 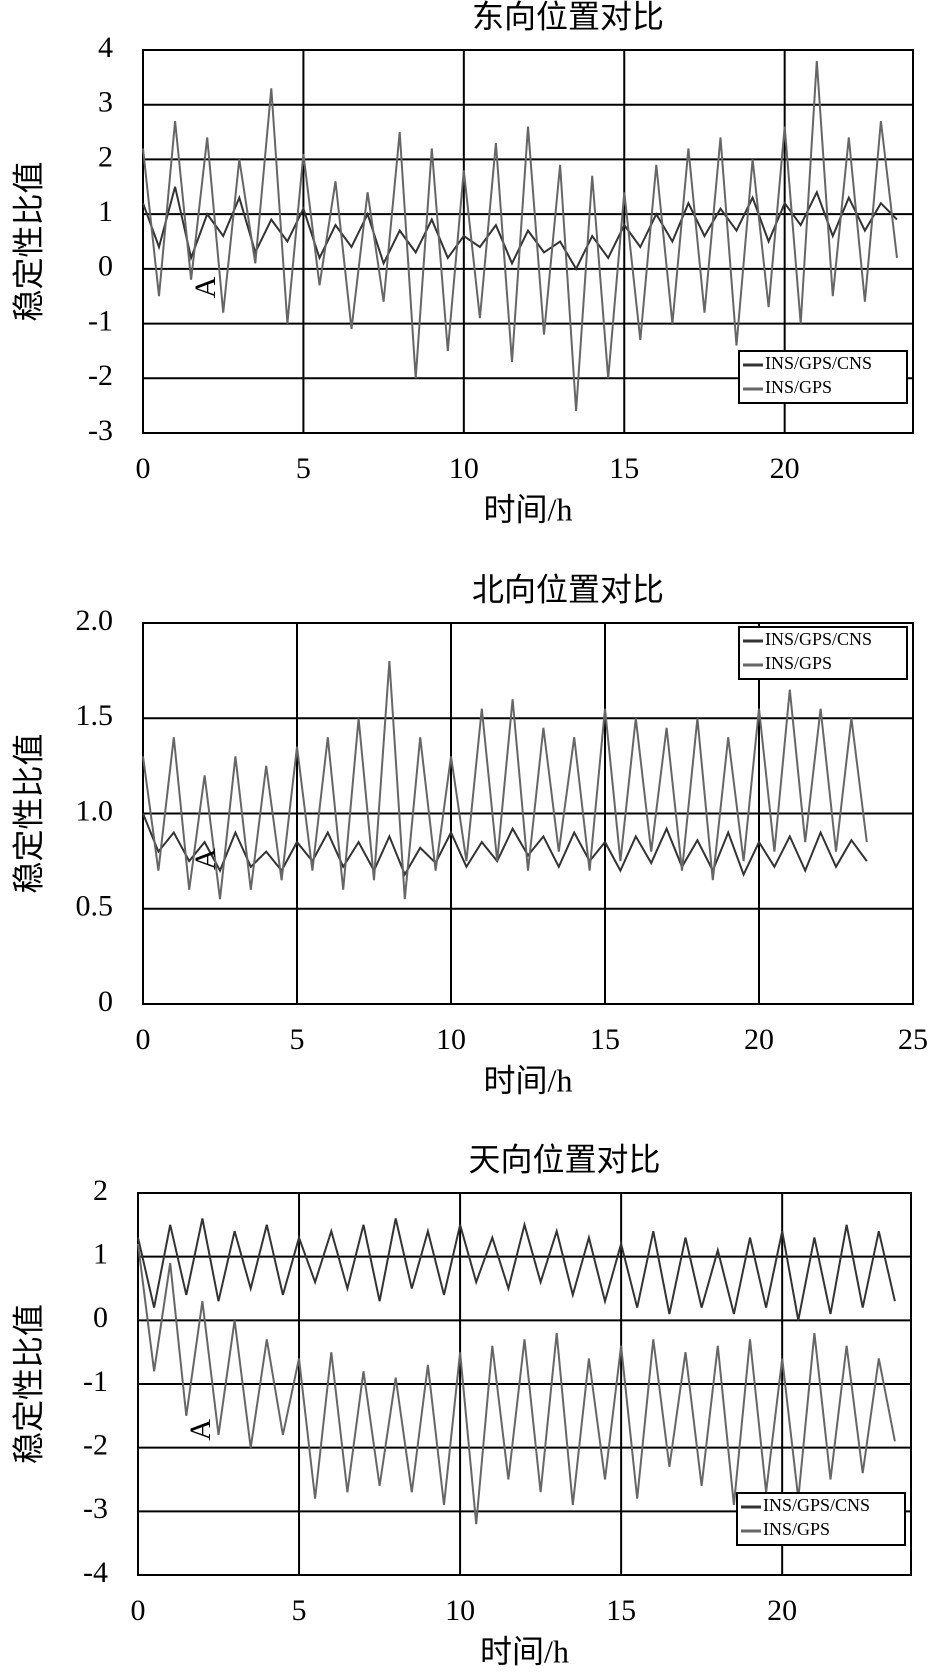 I want to click on y-tick-label: 1.5, so click(x=95, y=715).